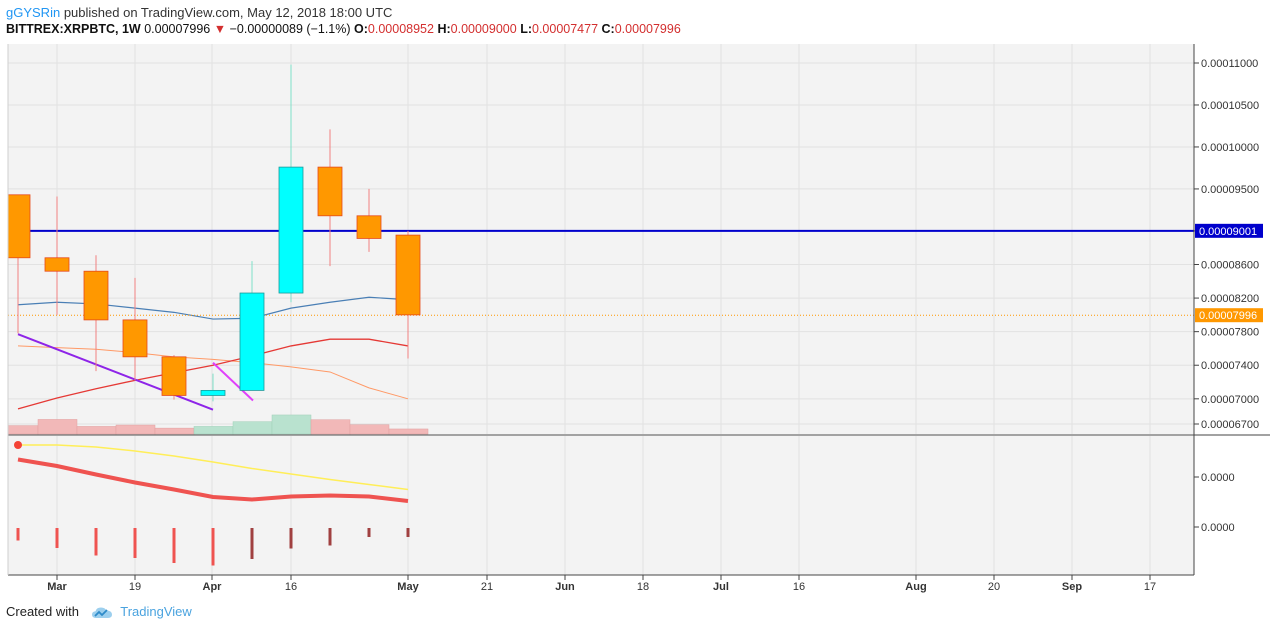 The width and height of the screenshot is (1270, 630). What do you see at coordinates (1230, 265) in the screenshot?
I see `price-tick-label: 0.00008600` at bounding box center [1230, 265].